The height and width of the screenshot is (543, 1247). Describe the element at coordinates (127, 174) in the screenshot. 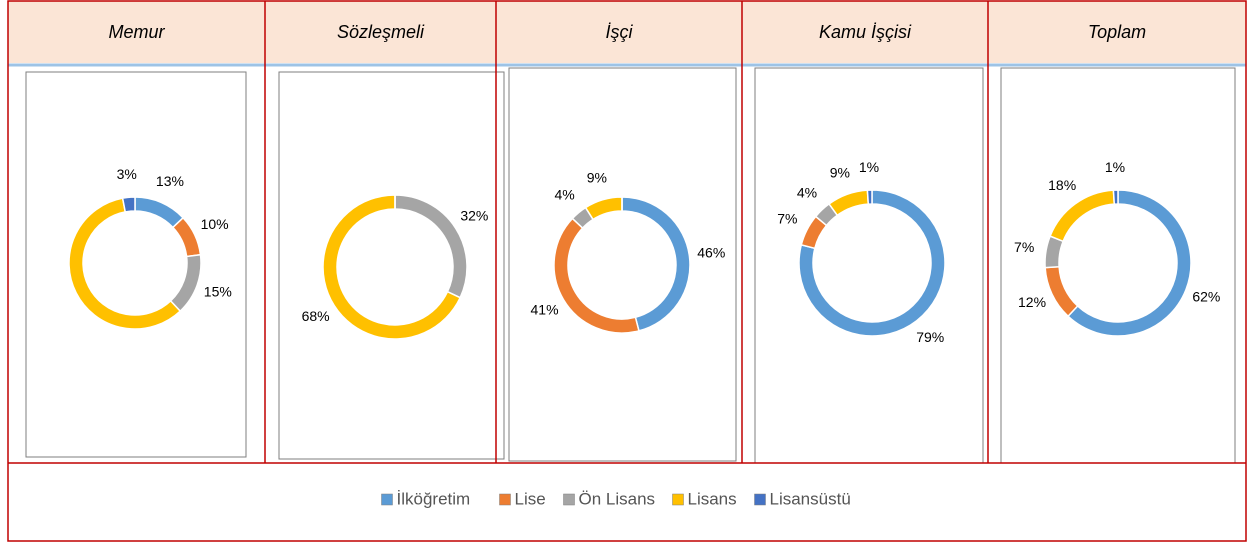

I see `data-label: 3%` at that location.